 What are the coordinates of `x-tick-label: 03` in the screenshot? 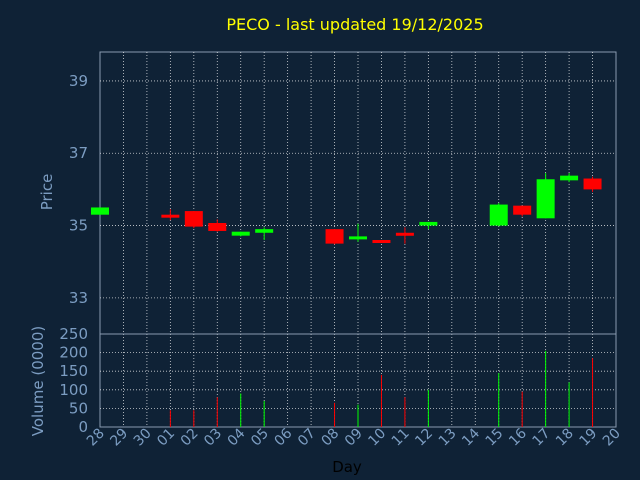 It's located at (213, 438).